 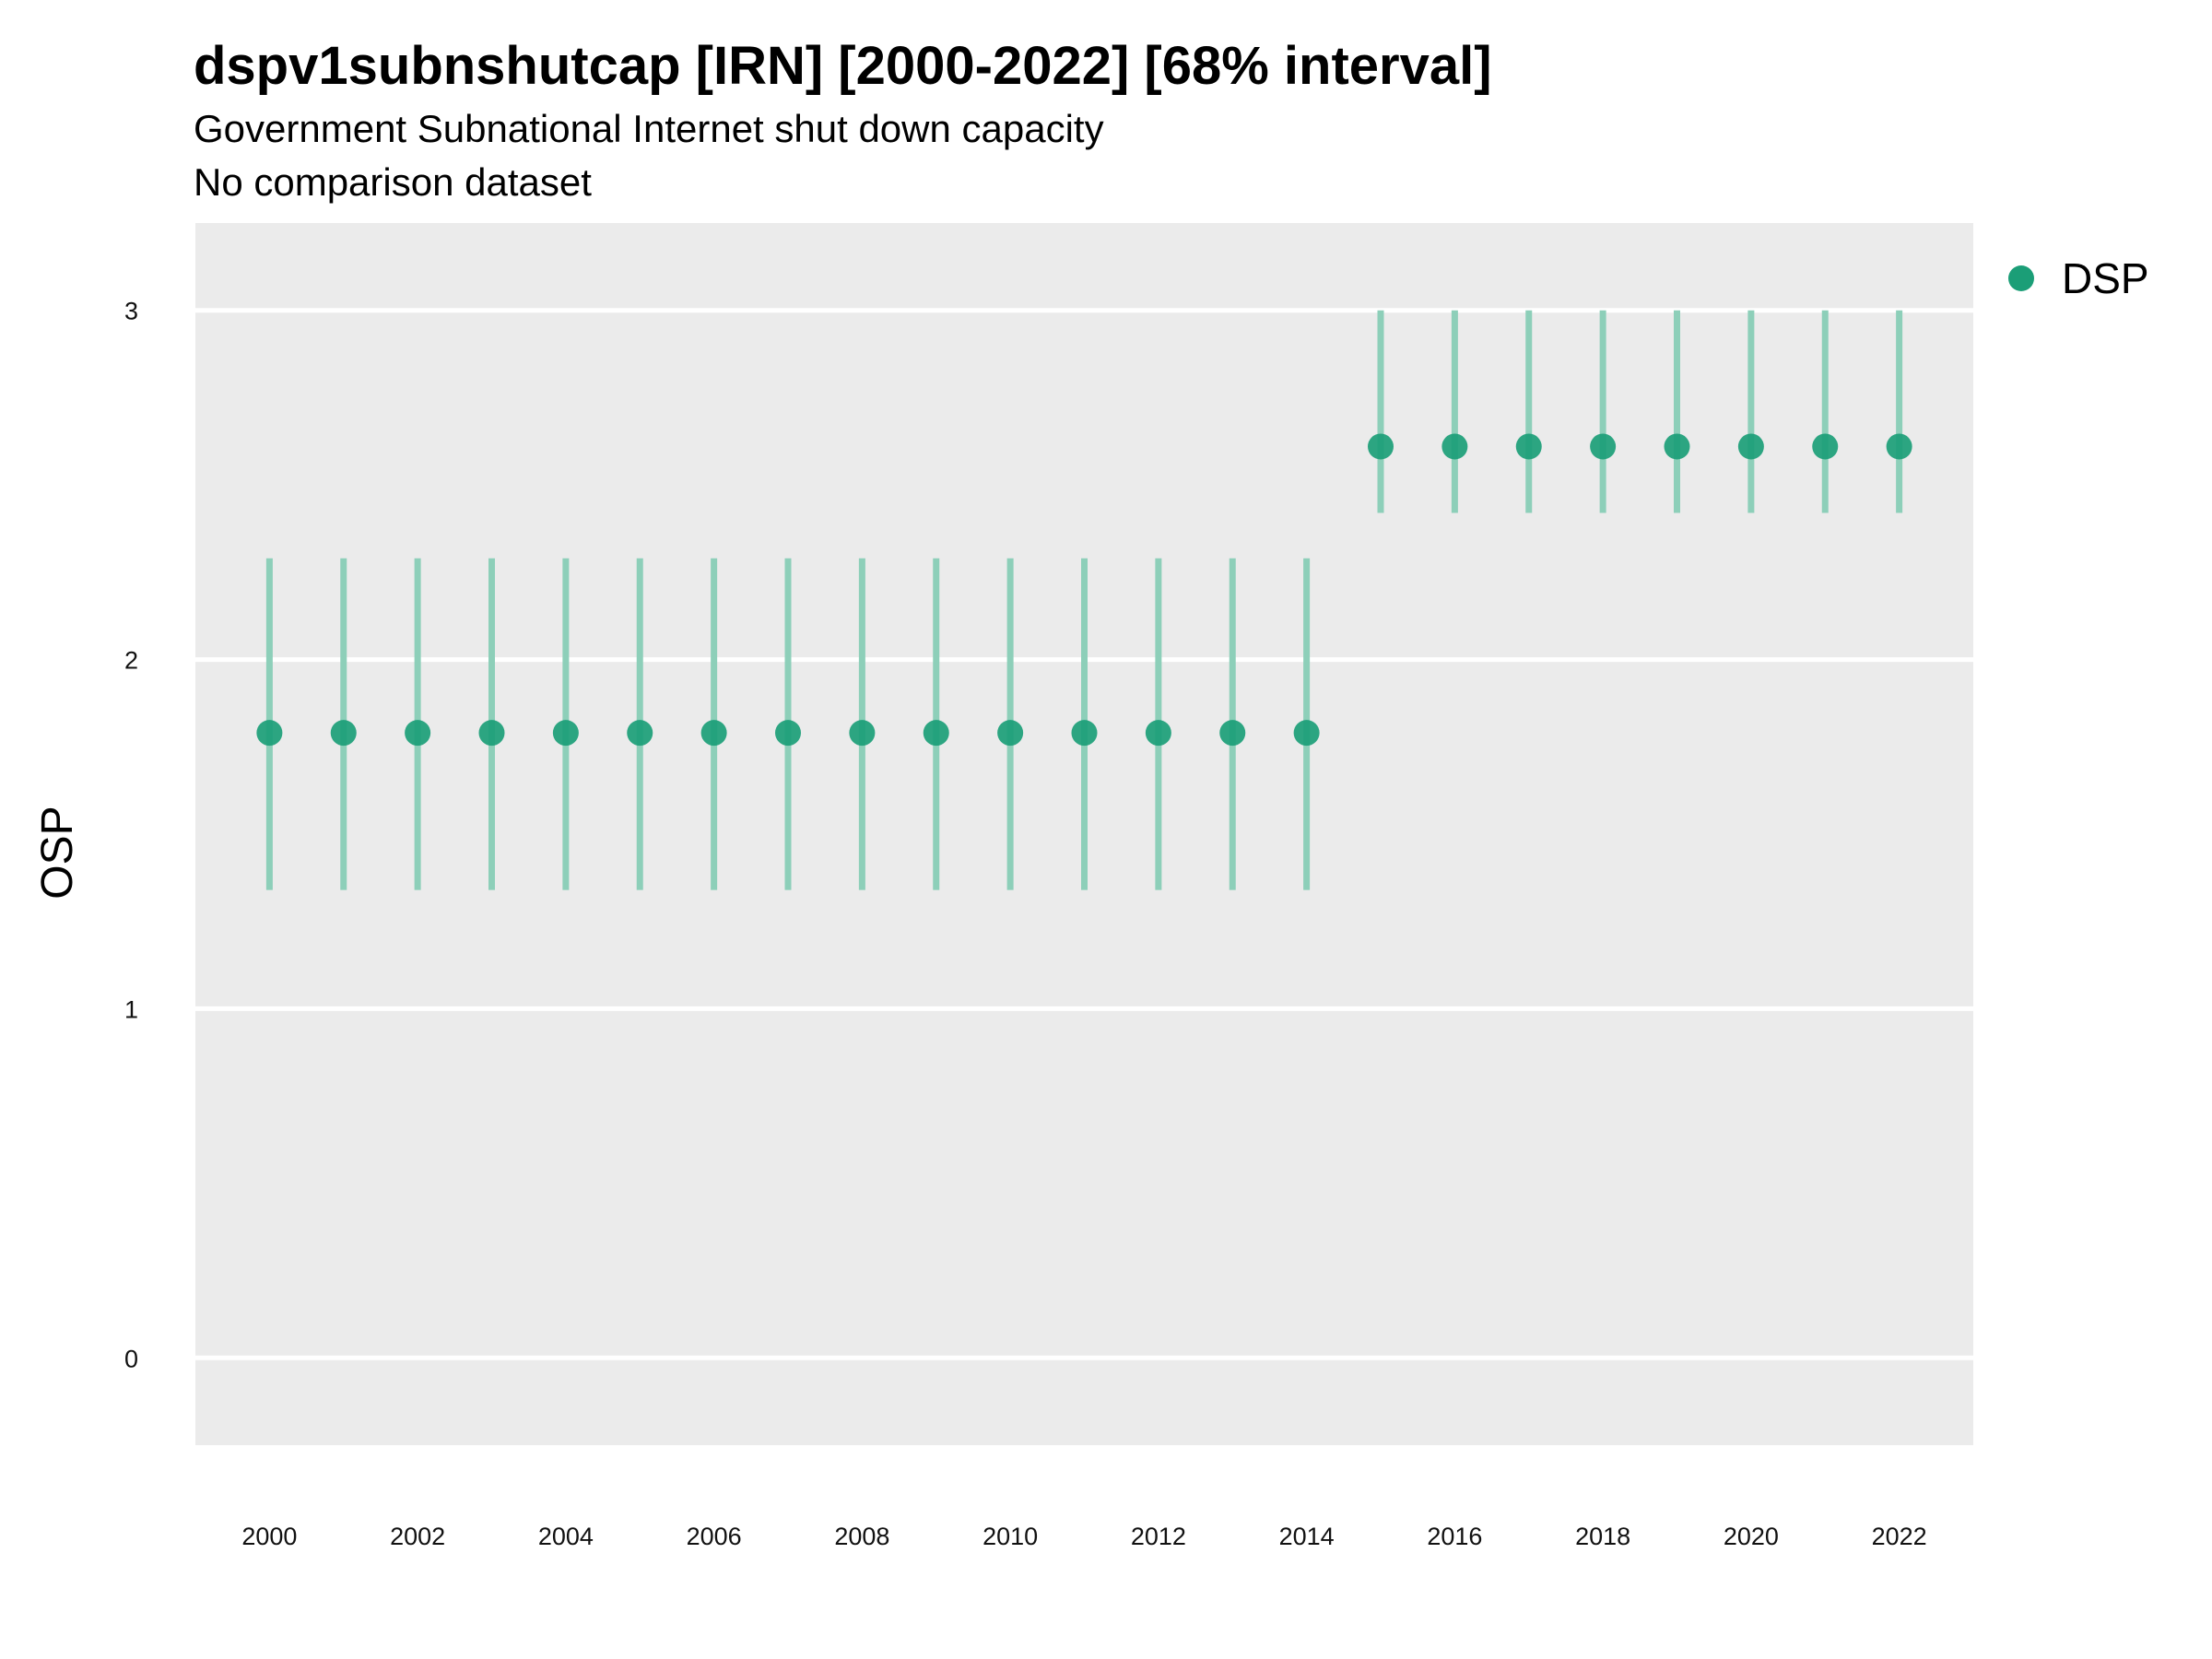 I want to click on point-2022, so click(x=1899, y=446).